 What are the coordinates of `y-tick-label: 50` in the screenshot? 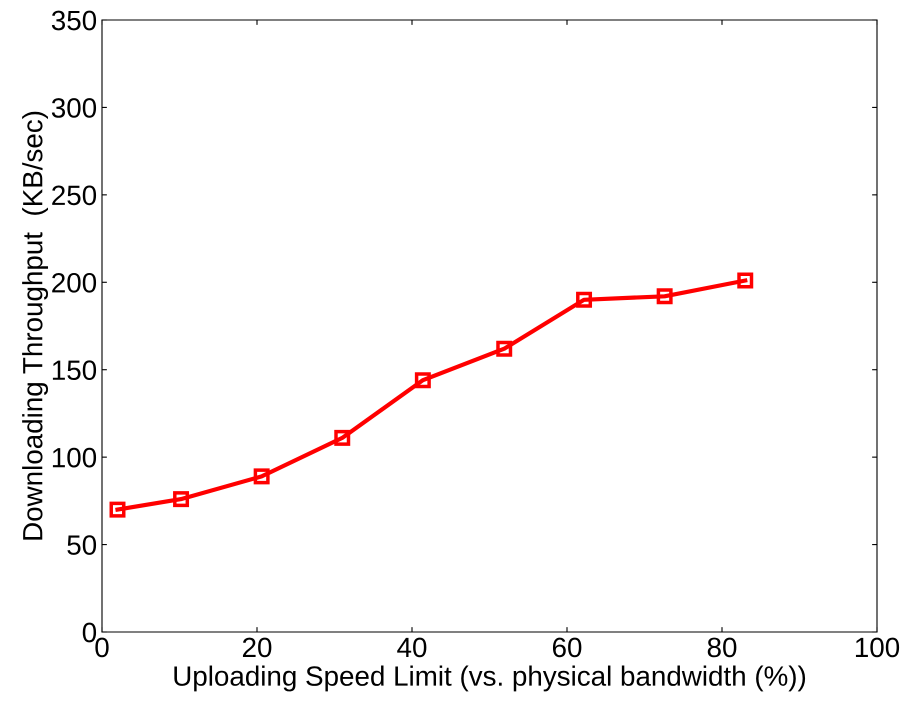 It's located at (81, 545).